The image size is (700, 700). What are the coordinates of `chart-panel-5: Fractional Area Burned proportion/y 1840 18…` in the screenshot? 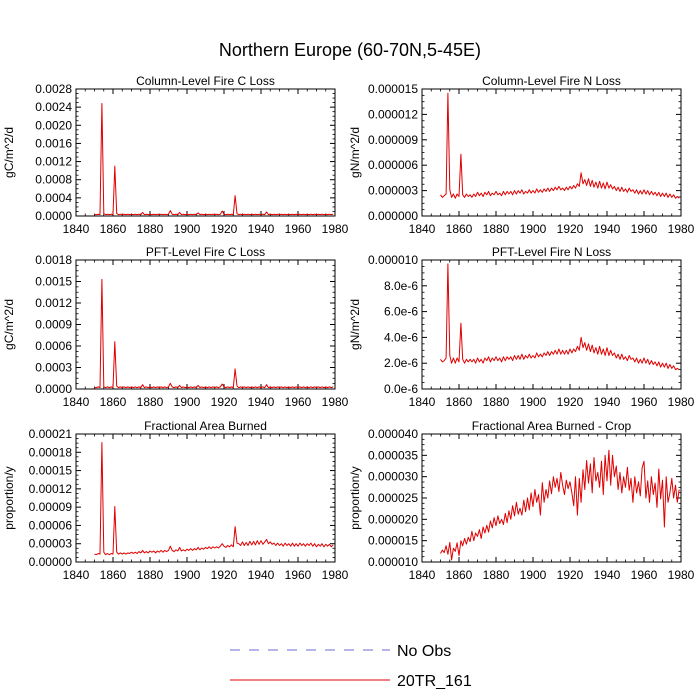 It's located at (175, 500).